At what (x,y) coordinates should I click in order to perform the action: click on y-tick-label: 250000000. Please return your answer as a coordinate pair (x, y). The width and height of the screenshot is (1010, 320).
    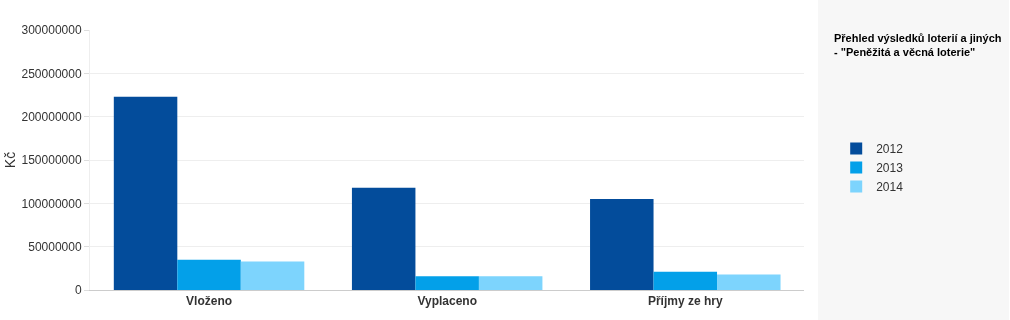
    Looking at the image, I should click on (51, 73).